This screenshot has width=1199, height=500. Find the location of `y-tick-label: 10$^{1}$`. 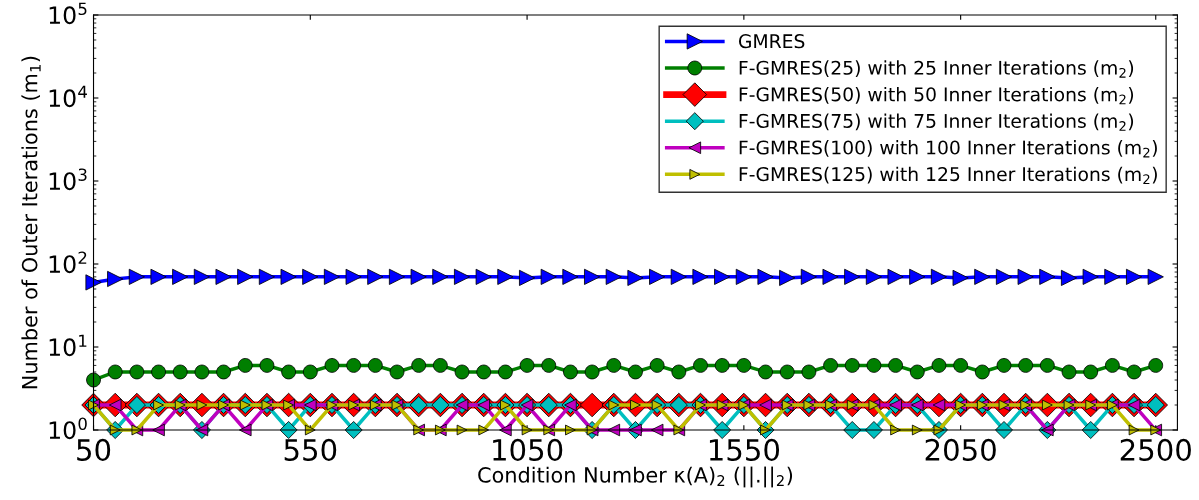

y-tick-label: 10$^{1}$ is located at coordinates (68, 345).